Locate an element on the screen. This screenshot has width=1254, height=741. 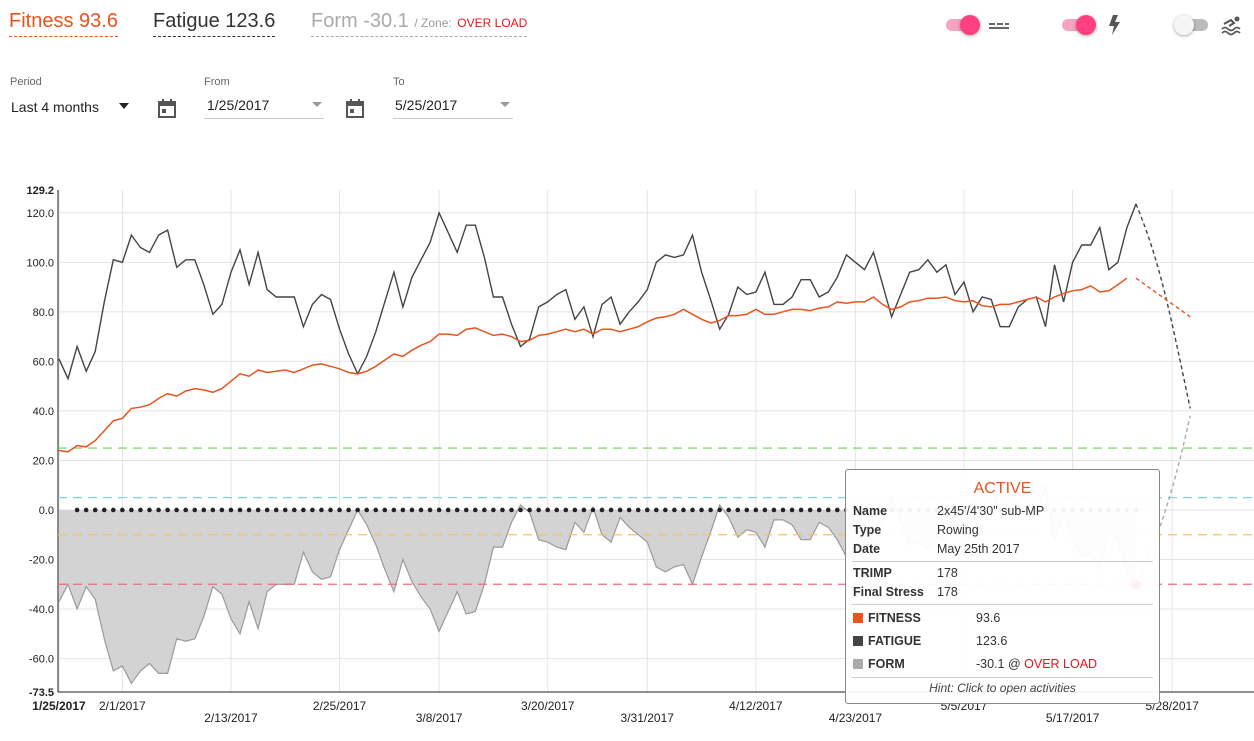
tooltip-type-value: Rowing is located at coordinates (958, 530).